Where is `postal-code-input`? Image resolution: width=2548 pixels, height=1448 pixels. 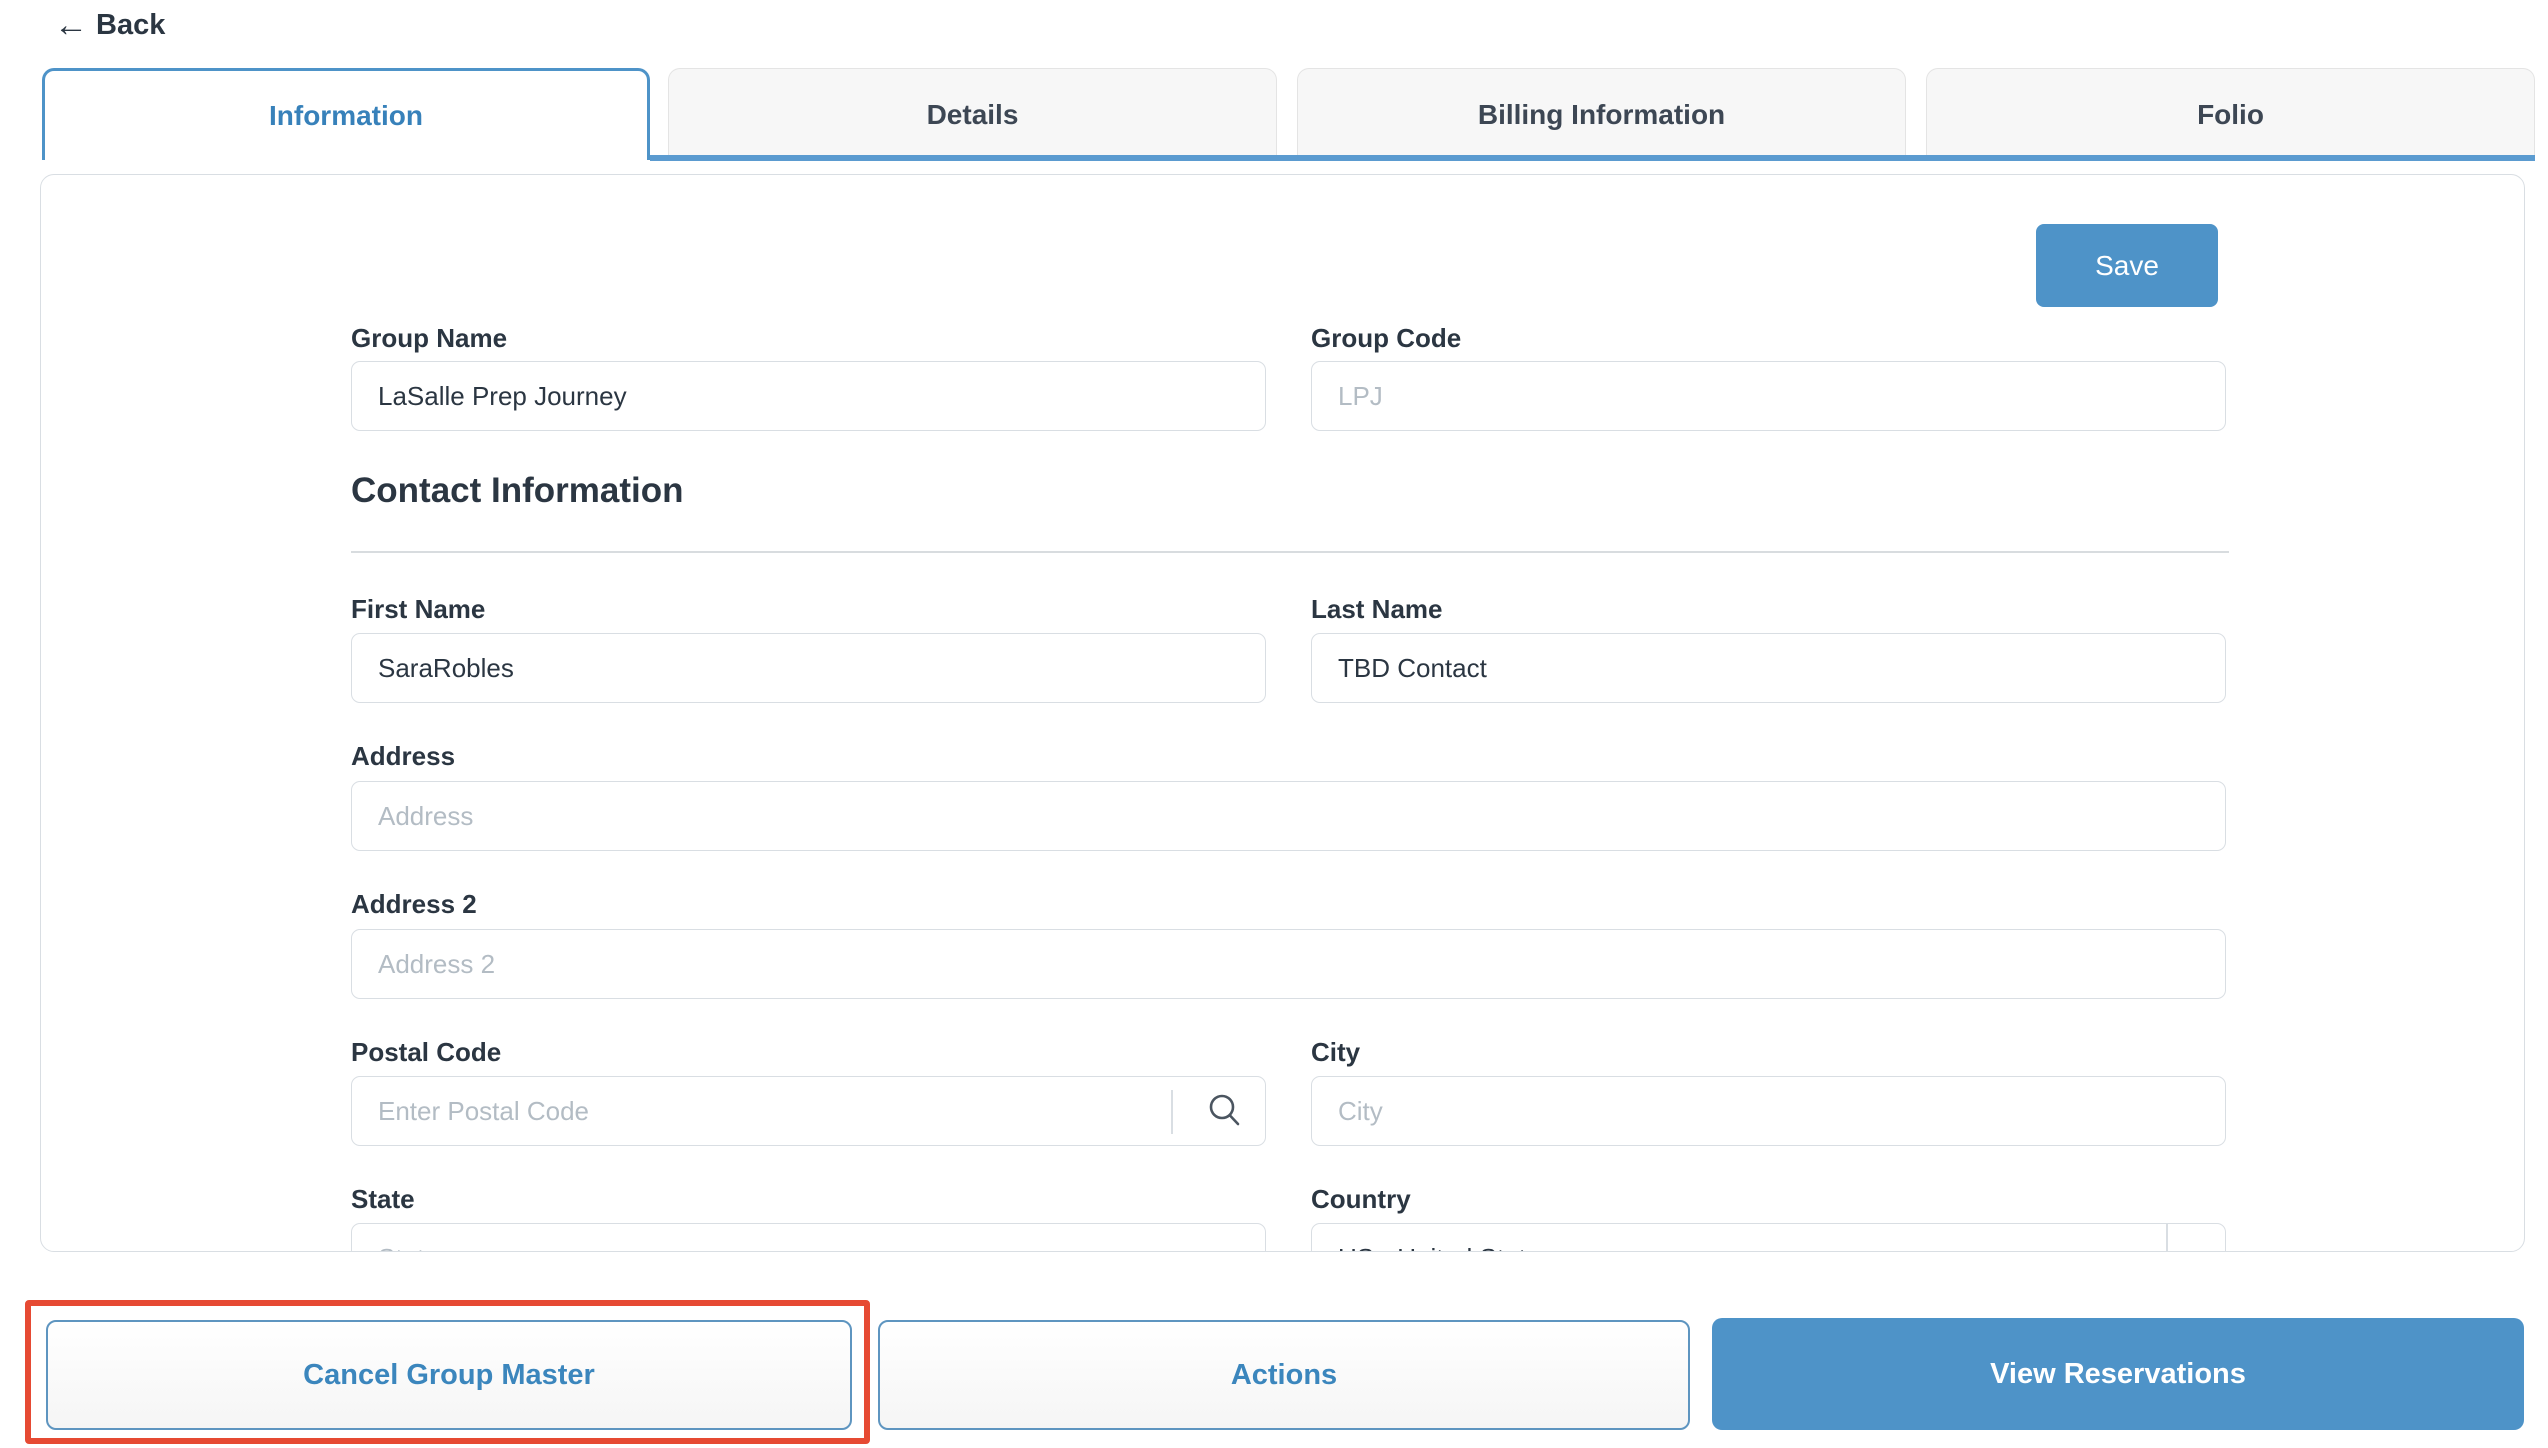
postal-code-input is located at coordinates (808, 1111).